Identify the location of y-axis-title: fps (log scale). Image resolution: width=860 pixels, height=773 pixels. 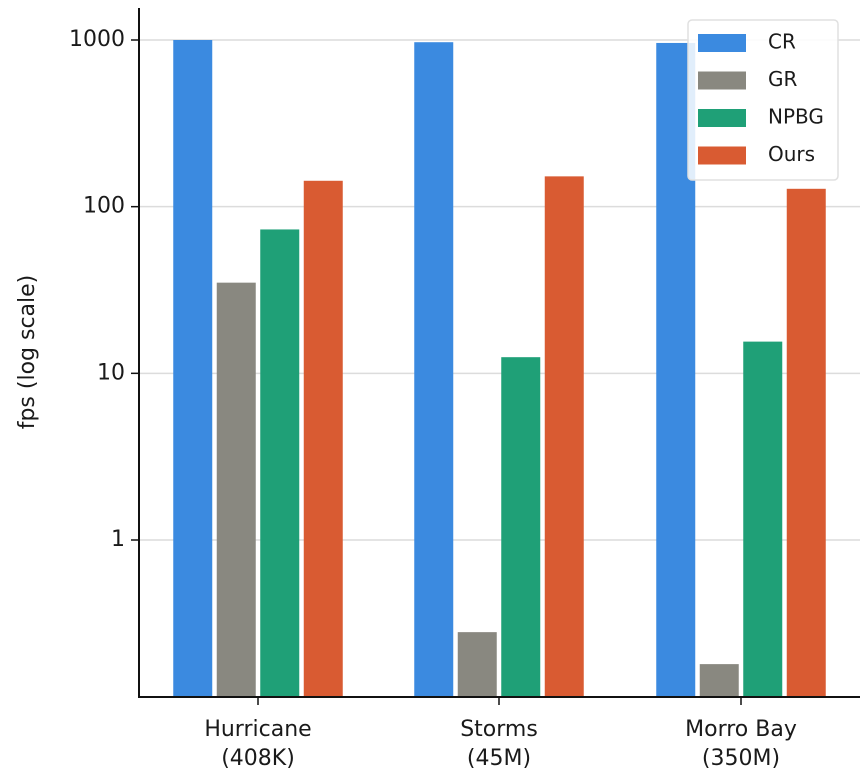
(27, 352).